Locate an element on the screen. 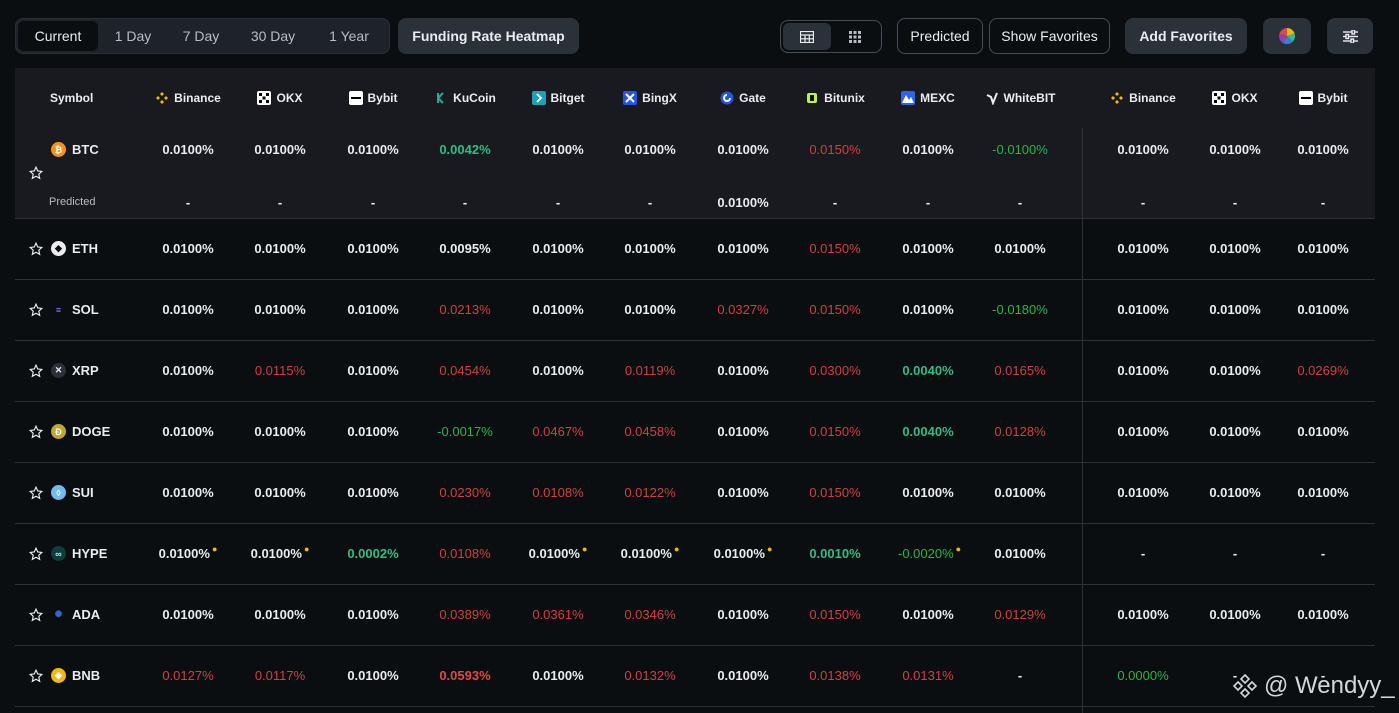  exchange-header-bybit: Bybit is located at coordinates (373, 98).